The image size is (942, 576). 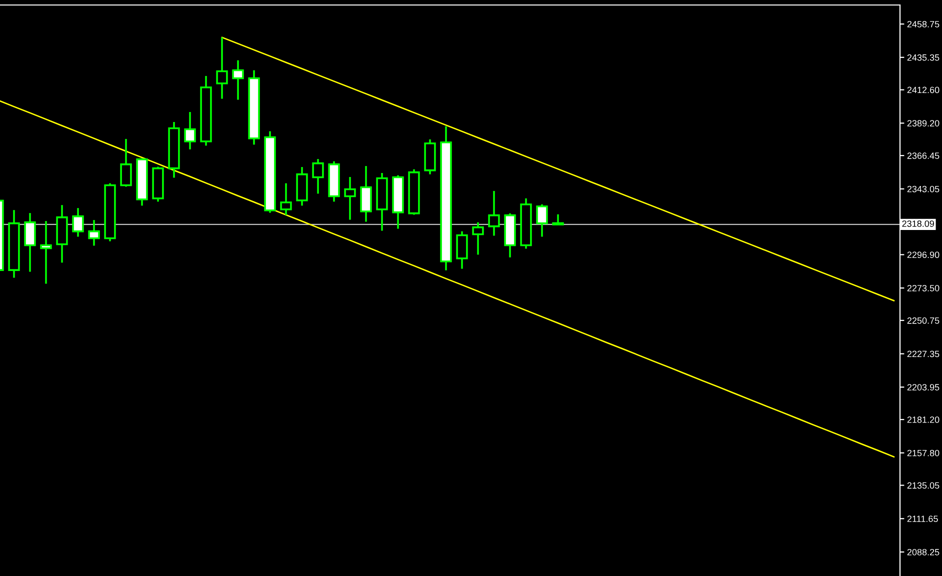 What do you see at coordinates (923, 24) in the screenshot?
I see `y-tick-label: 2458.75` at bounding box center [923, 24].